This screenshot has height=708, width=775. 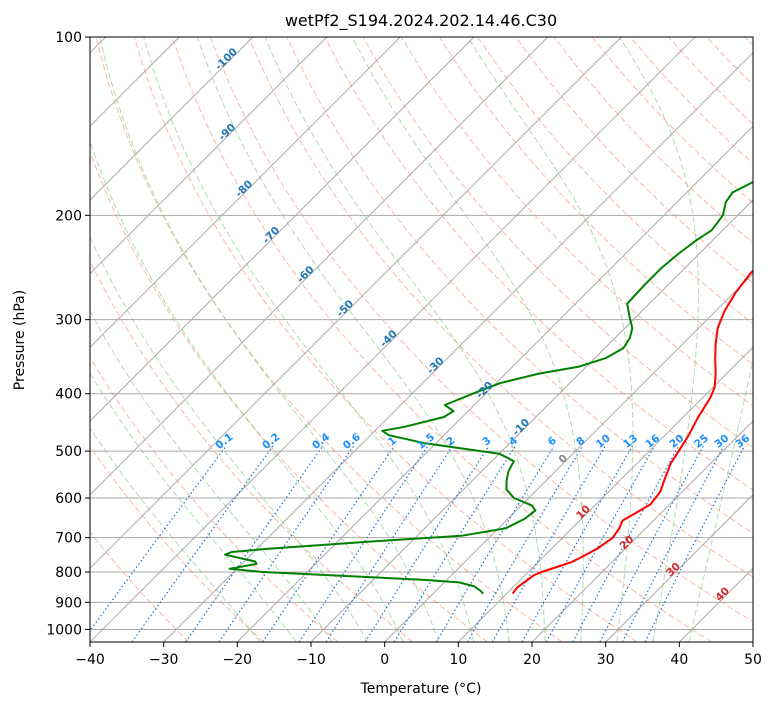 I want to click on x-tick-label: −10, so click(x=311, y=660).